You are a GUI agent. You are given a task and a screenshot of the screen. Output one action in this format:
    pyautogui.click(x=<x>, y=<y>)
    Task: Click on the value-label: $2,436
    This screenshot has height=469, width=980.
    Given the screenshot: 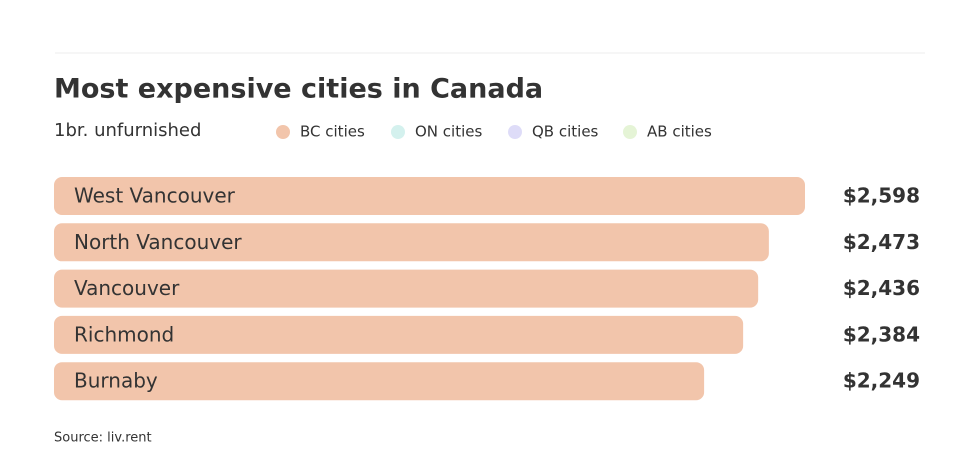 What is the action you would take?
    pyautogui.click(x=881, y=288)
    